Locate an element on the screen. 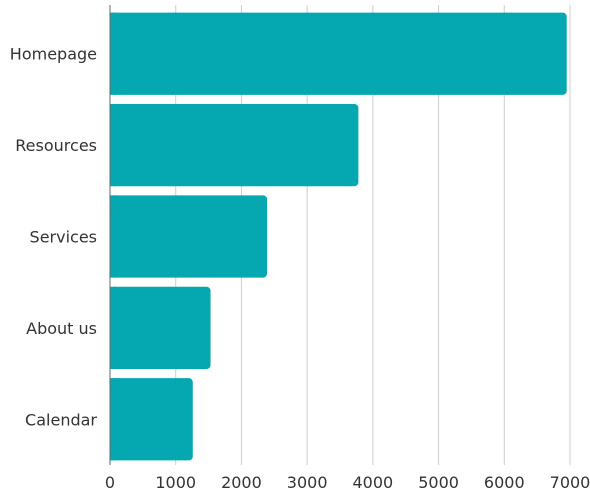 The width and height of the screenshot is (590, 493). category-label-about-us: About us is located at coordinates (61, 328).